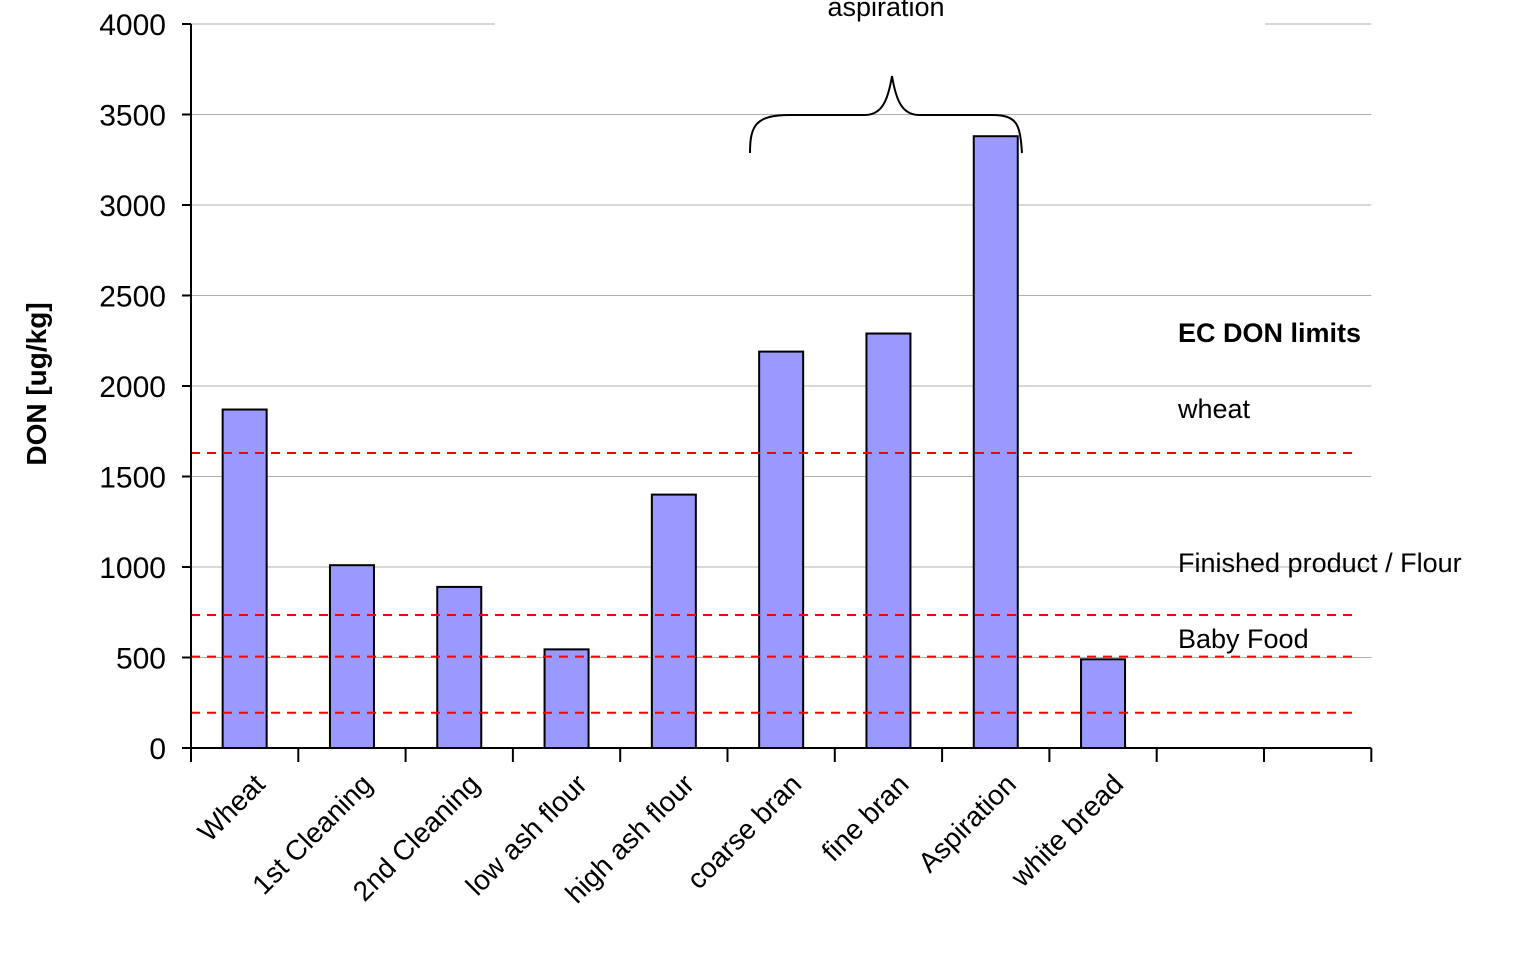 The width and height of the screenshot is (1526, 959). I want to click on y-tick-label: 2000, so click(132, 387).